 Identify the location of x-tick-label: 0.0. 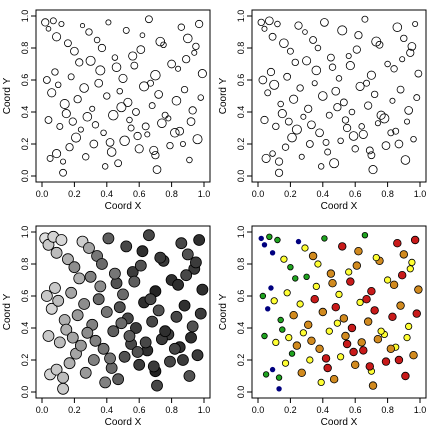
(42, 410).